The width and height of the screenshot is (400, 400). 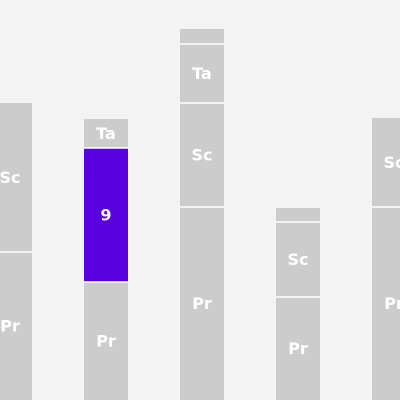 I want to click on segment-label: 9, so click(x=105, y=215).